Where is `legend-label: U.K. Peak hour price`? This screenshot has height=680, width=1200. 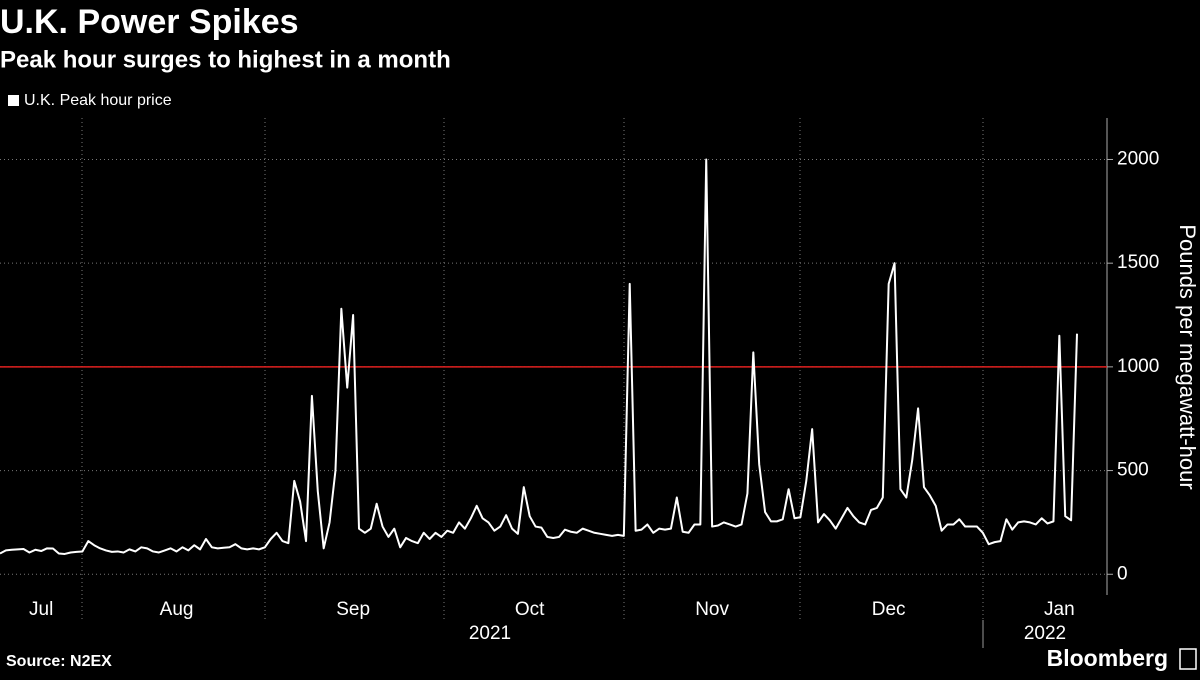
legend-label: U.K. Peak hour price is located at coordinates (98, 100).